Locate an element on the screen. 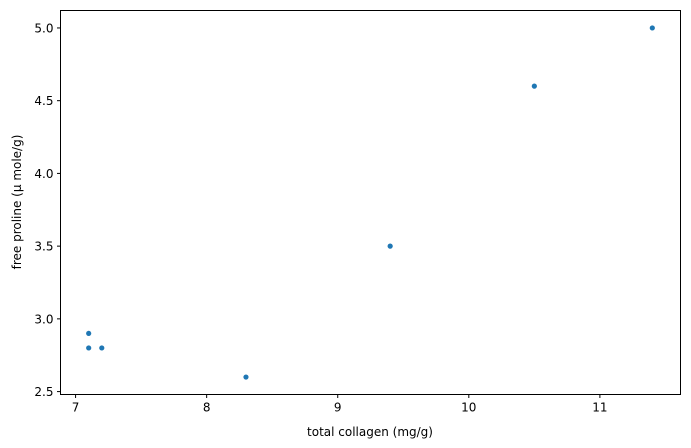  x-tick-label: 10 is located at coordinates (468, 408).